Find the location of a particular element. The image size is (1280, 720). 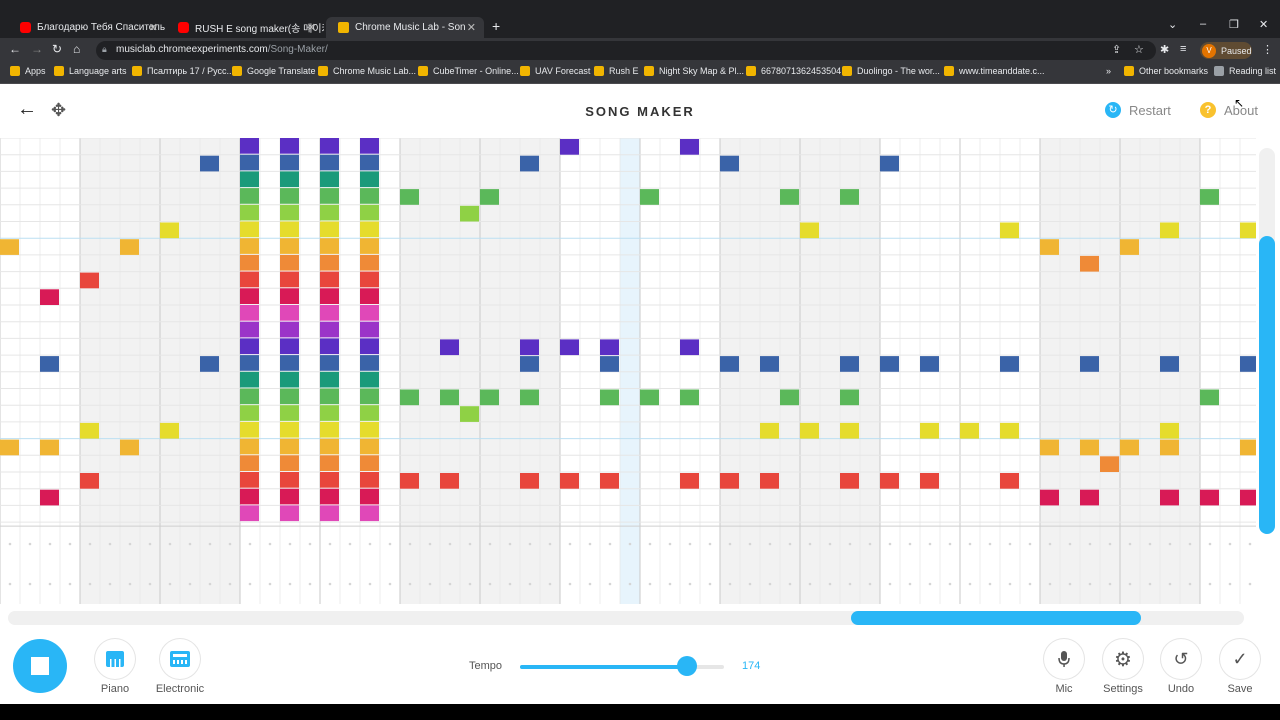

tab-1: Благодарю Тебя Спаситель - Yo ✕ is located at coordinates (87, 27).